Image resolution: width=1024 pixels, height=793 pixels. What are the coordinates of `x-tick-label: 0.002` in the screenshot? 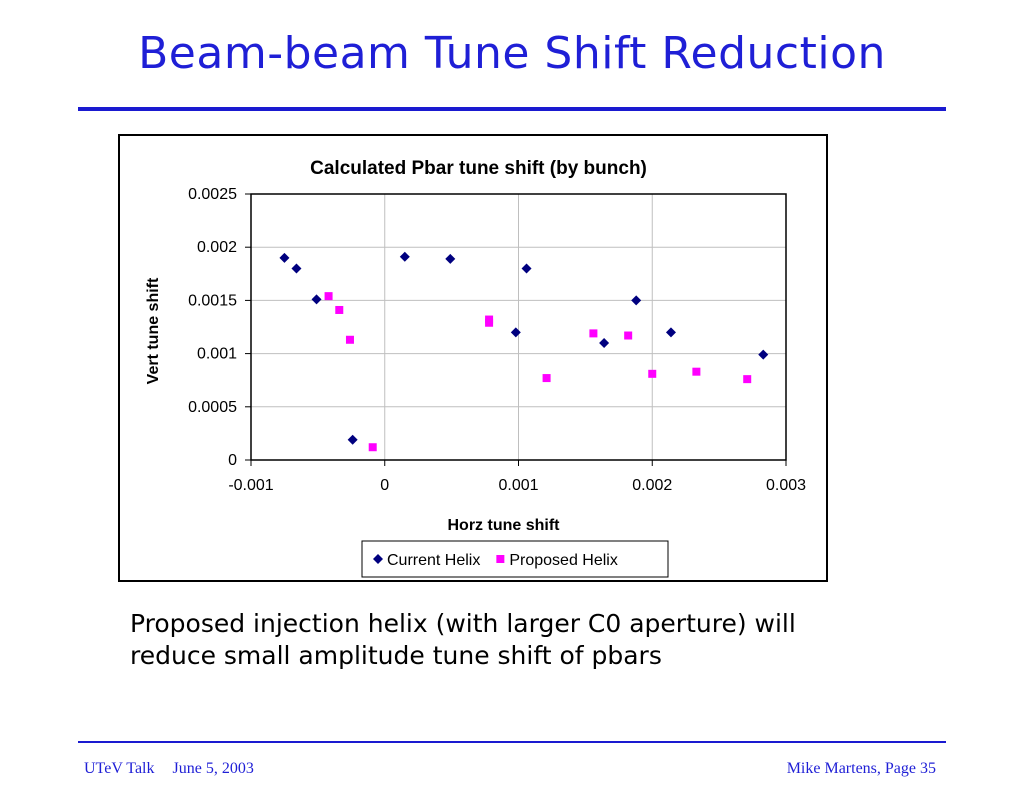 It's located at (652, 485).